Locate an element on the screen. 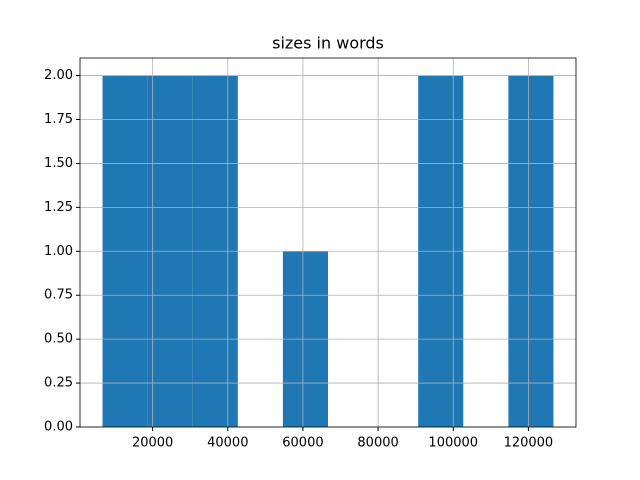 This screenshot has height=480, width=640. y-tick-label: 2.00 is located at coordinates (58, 75).